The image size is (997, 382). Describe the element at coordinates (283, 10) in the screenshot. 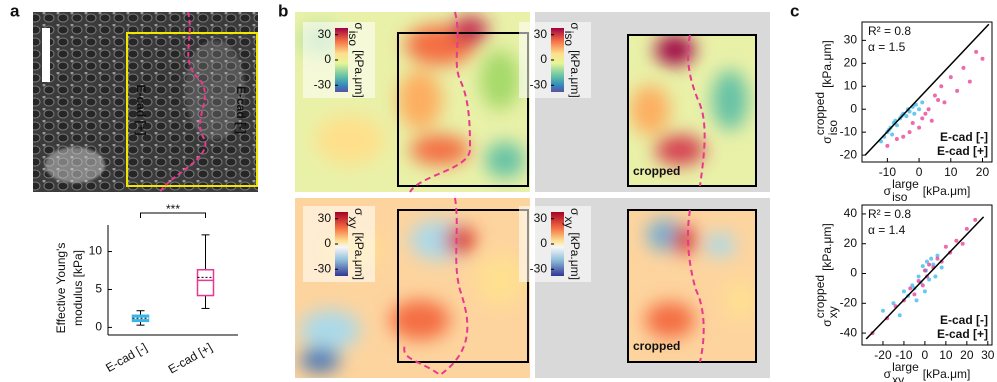

I see `panel-label: b` at that location.